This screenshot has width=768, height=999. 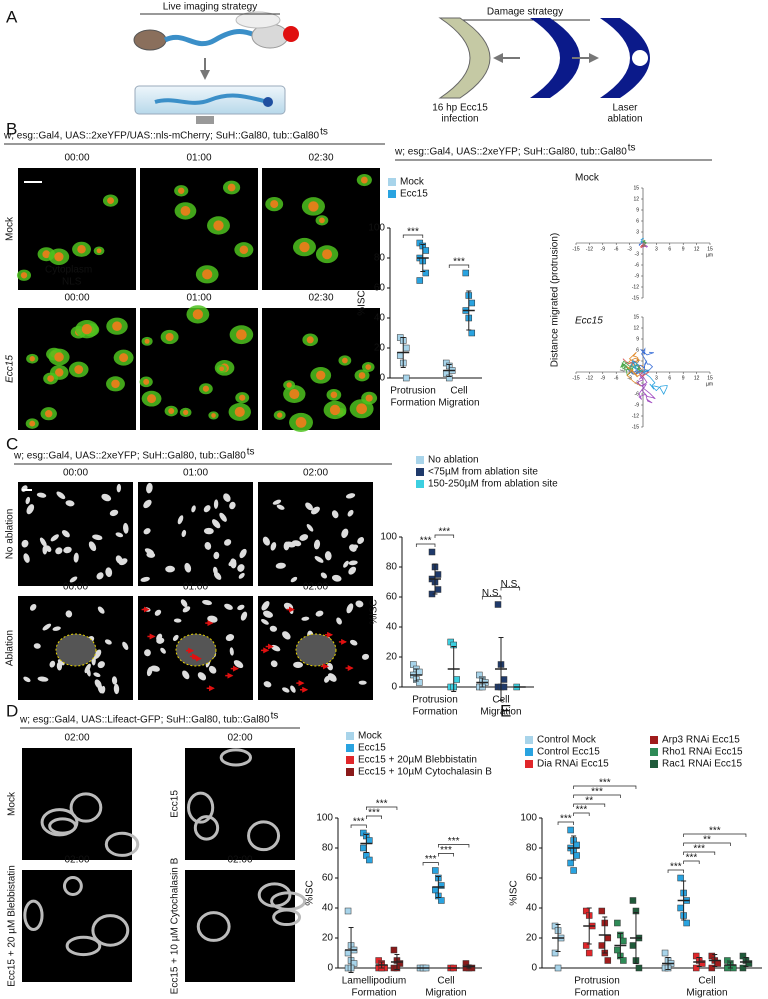 What do you see at coordinates (392, 567) in the screenshot?
I see `y-tick-label: 80` at bounding box center [392, 567].